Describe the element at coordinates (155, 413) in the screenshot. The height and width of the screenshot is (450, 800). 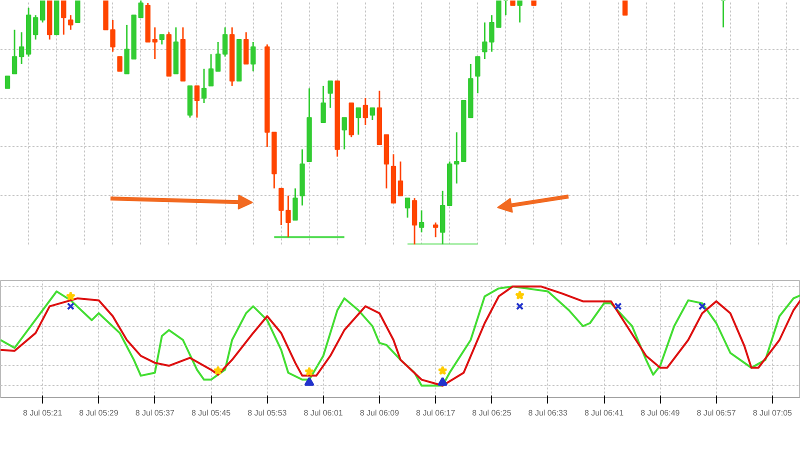
I see `x-tick-label: 8 Jul 05:37` at that location.